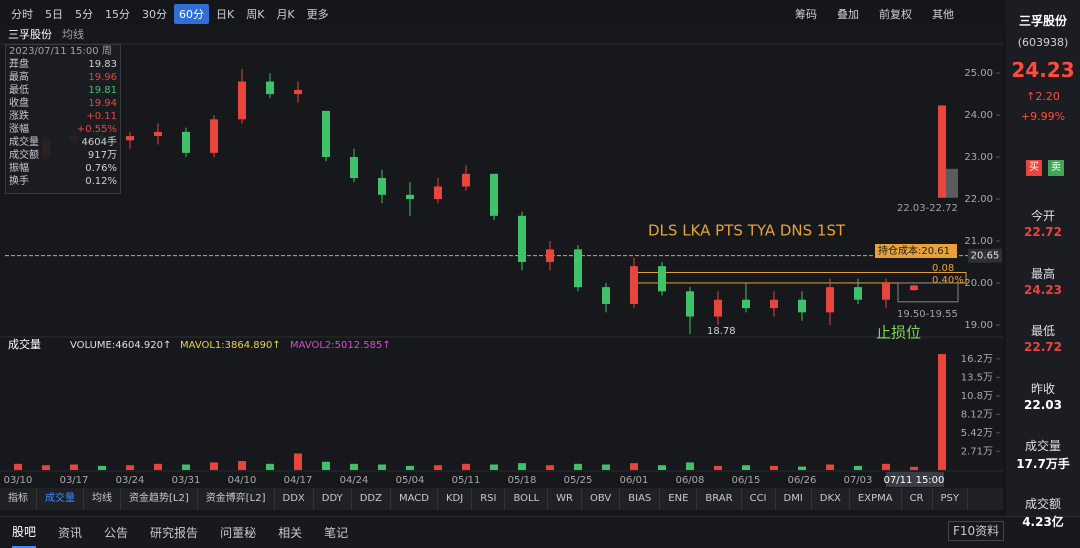 This screenshot has height=548, width=1080. I want to click on info-row: 涨幅 +0.55%, so click(63, 129).